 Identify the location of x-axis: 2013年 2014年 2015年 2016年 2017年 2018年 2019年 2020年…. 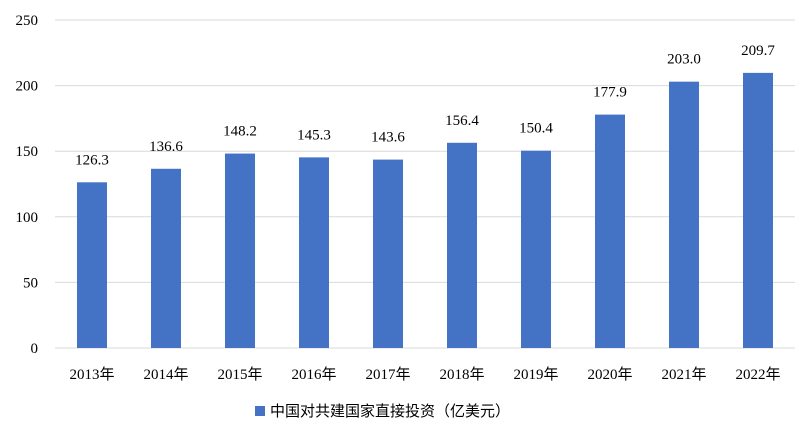
(424, 374).